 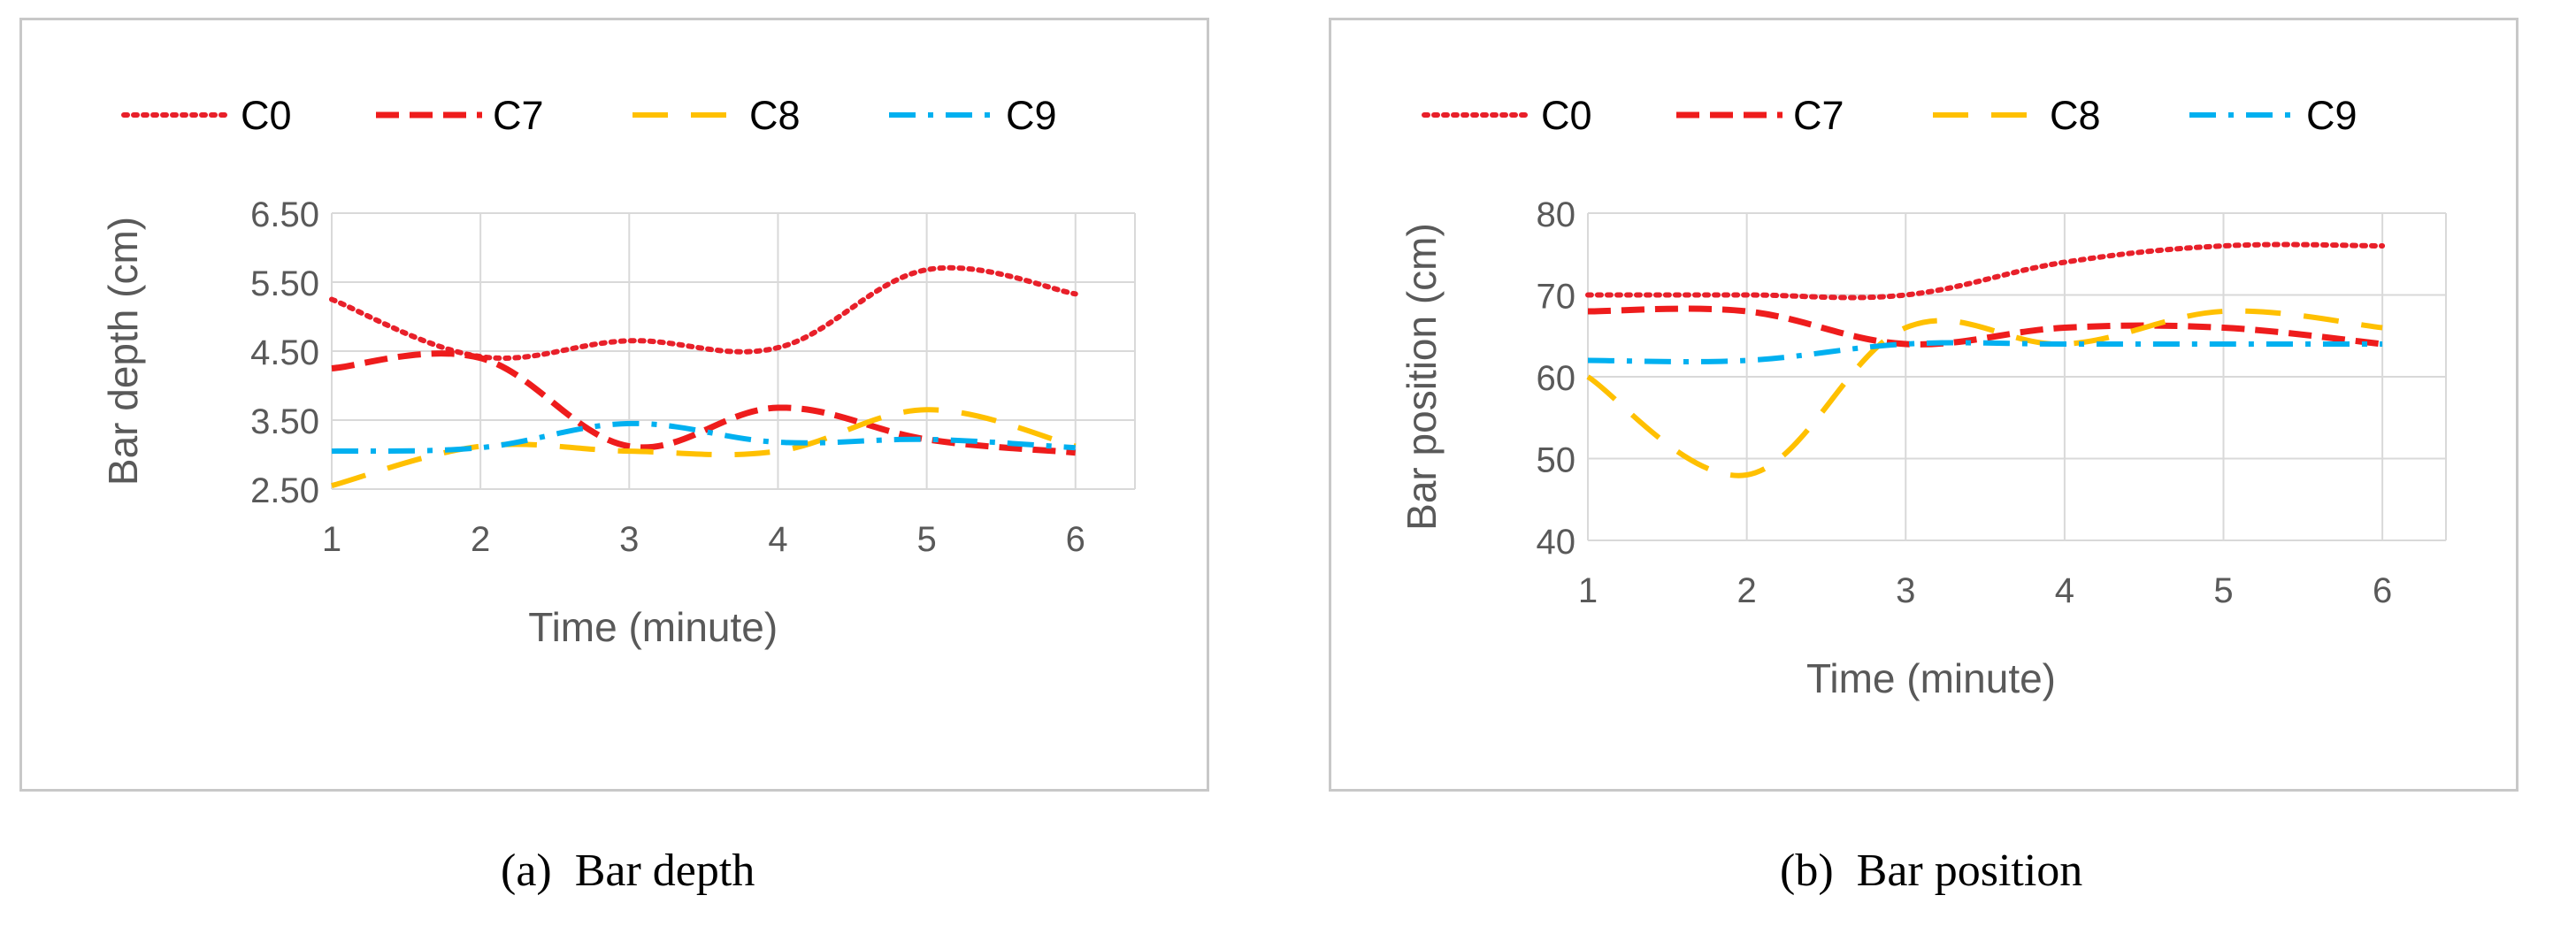 What do you see at coordinates (2064, 590) in the screenshot?
I see `bar-position-x-tick-label: 4` at bounding box center [2064, 590].